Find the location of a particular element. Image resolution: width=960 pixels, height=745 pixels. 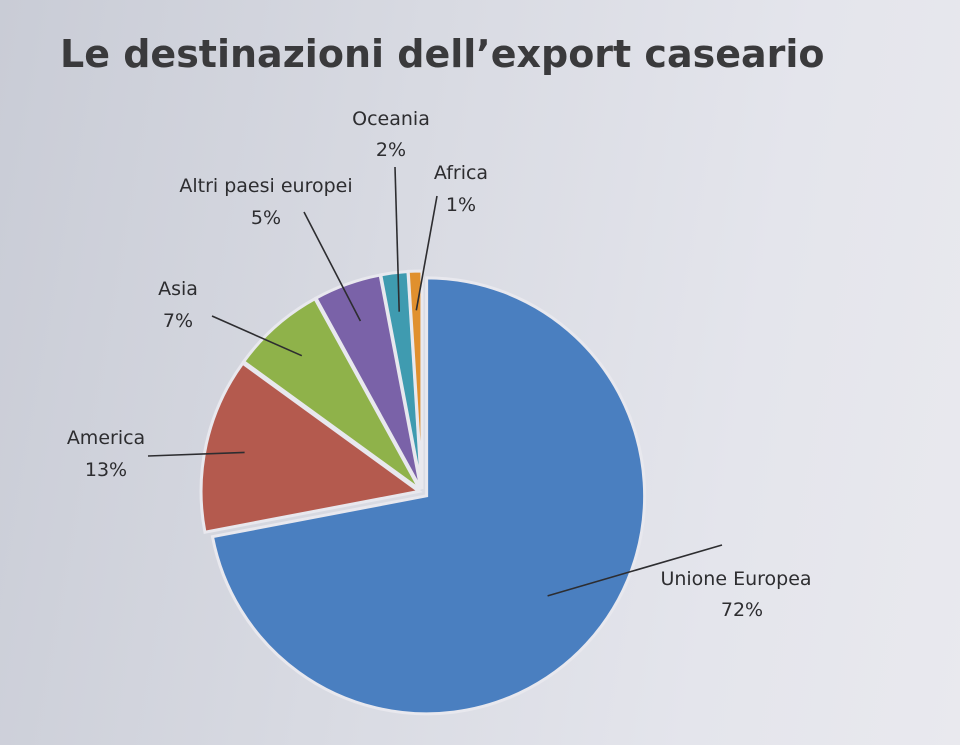

slice-label-africa: Africa 1% is located at coordinates (461, 189).